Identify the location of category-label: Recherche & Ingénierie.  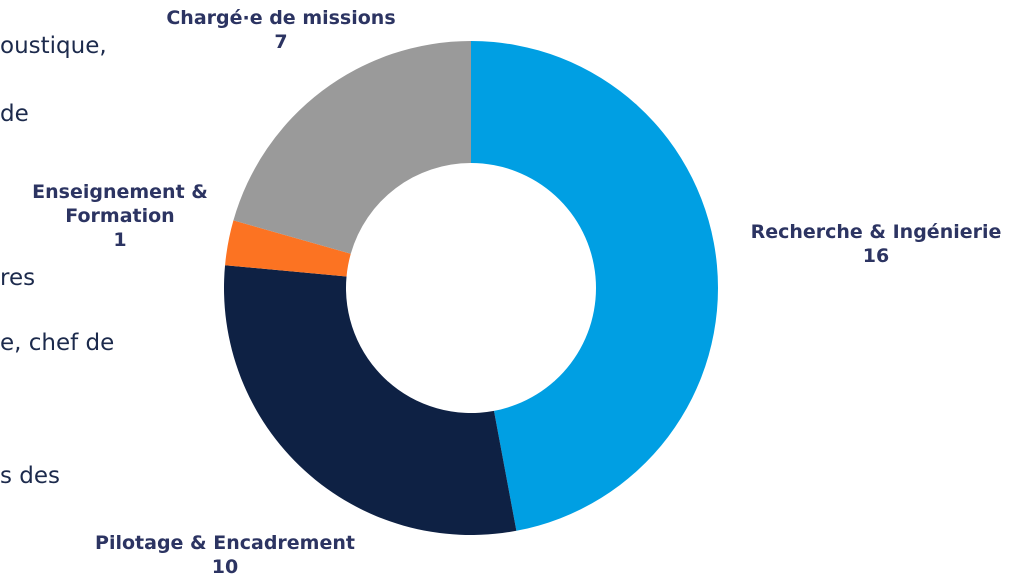
(876, 232).